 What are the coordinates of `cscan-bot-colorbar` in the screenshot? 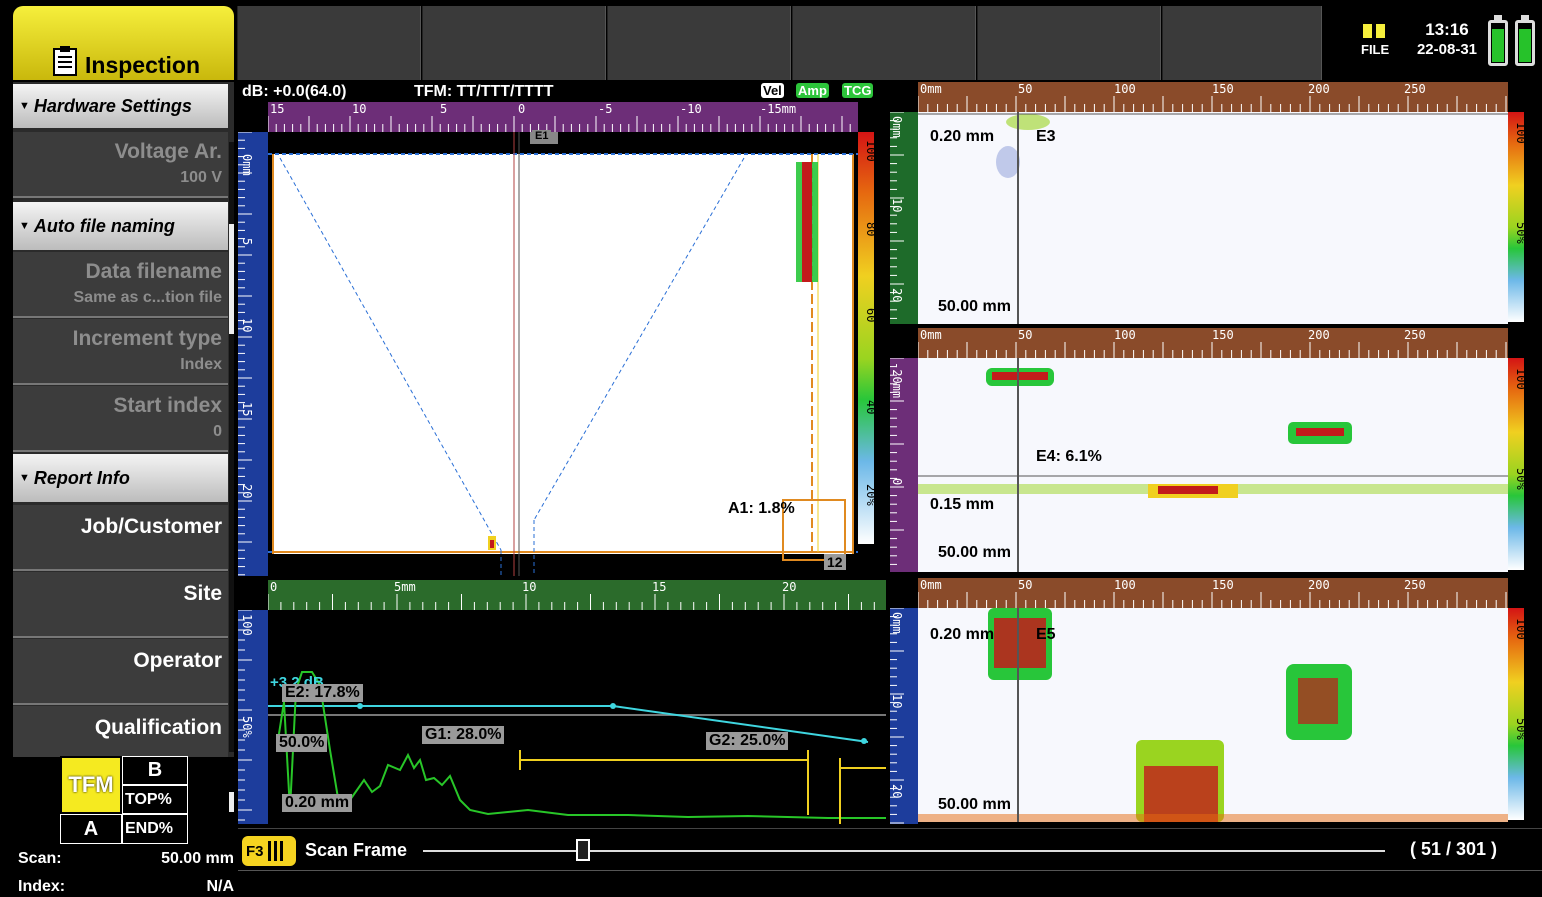 It's located at (1516, 714).